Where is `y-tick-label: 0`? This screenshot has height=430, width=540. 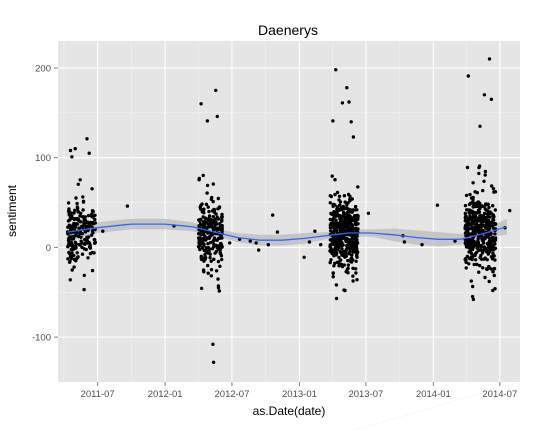 y-tick-label: 0 is located at coordinates (48, 248).